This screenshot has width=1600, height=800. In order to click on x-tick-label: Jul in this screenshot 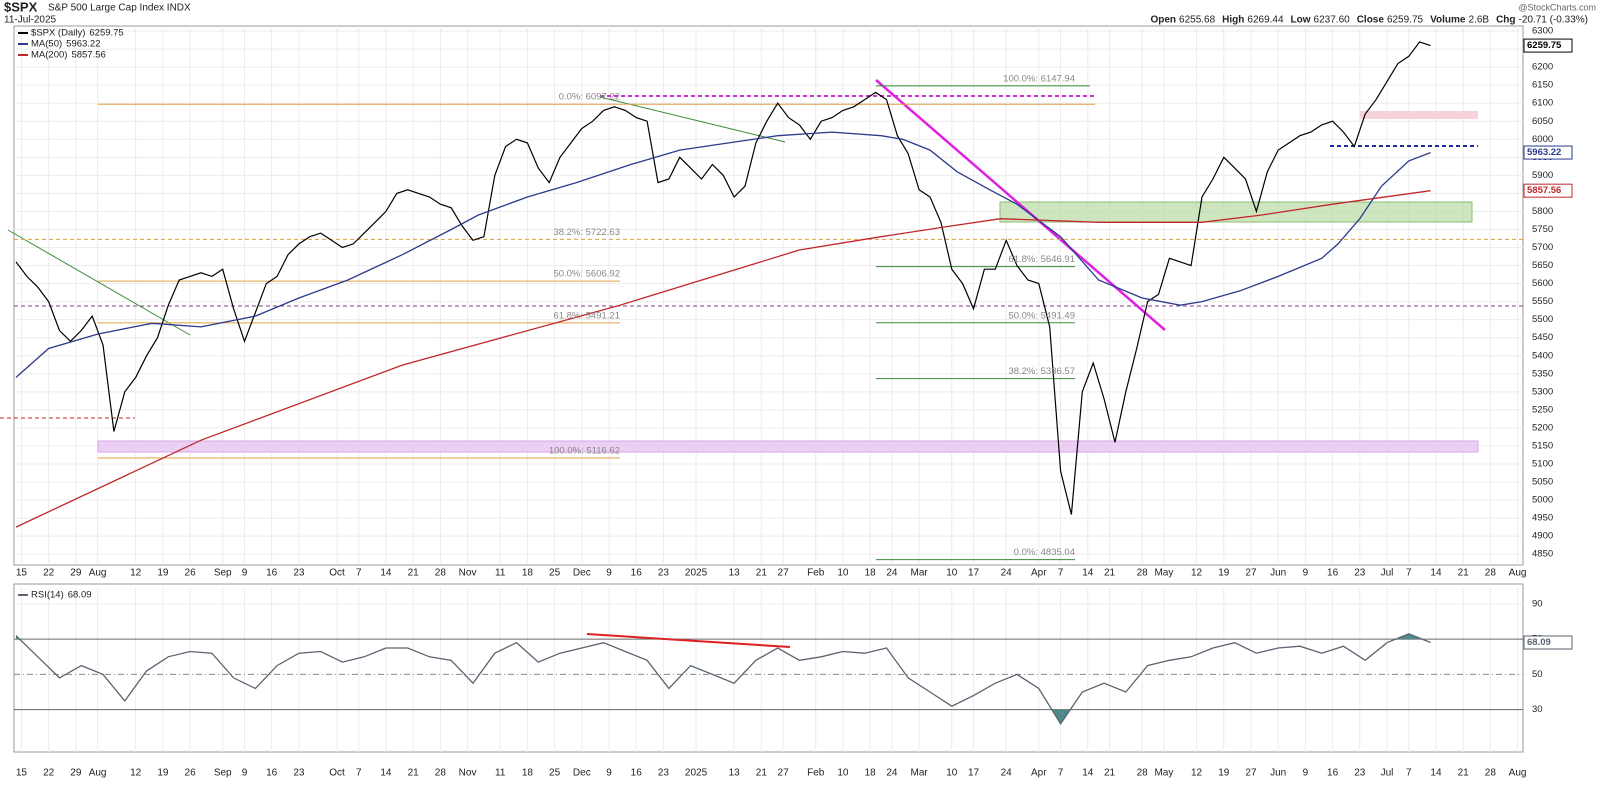, I will do `click(1387, 773)`.